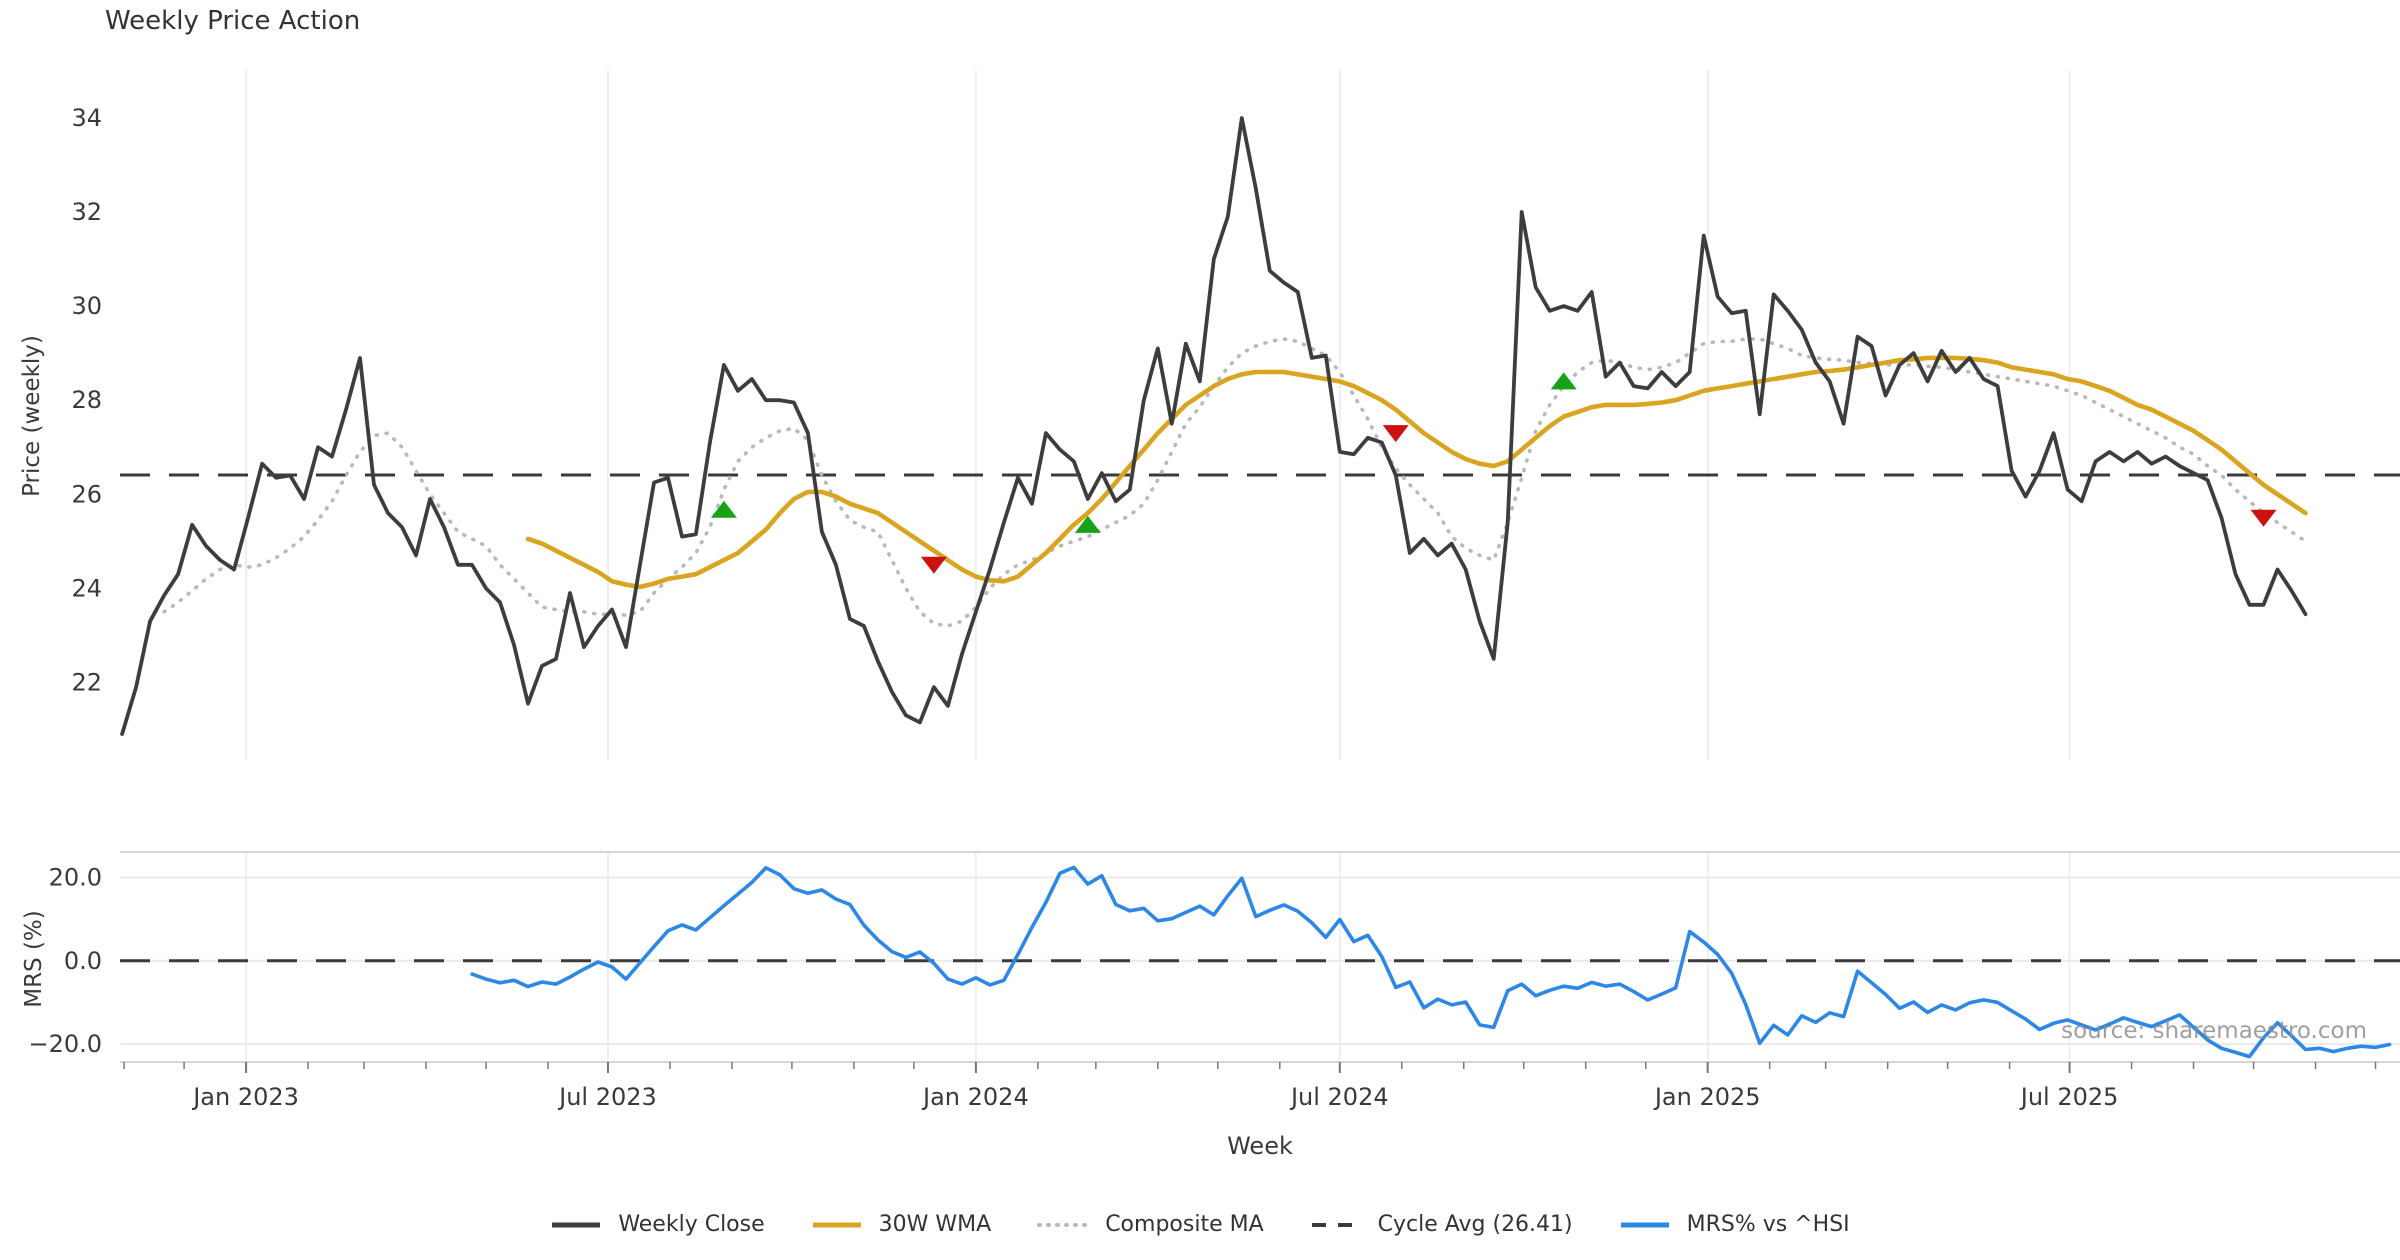 The width and height of the screenshot is (2400, 1260). What do you see at coordinates (1339, 1097) in the screenshot?
I see `x-tick-label: Jul 2024` at bounding box center [1339, 1097].